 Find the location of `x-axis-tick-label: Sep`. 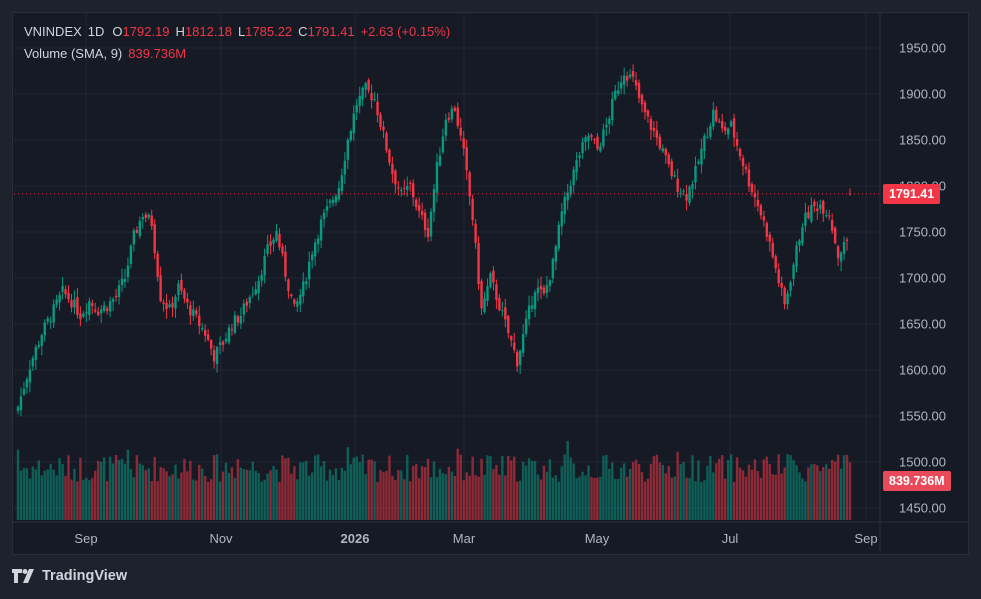

x-axis-tick-label: Sep is located at coordinates (865, 538).